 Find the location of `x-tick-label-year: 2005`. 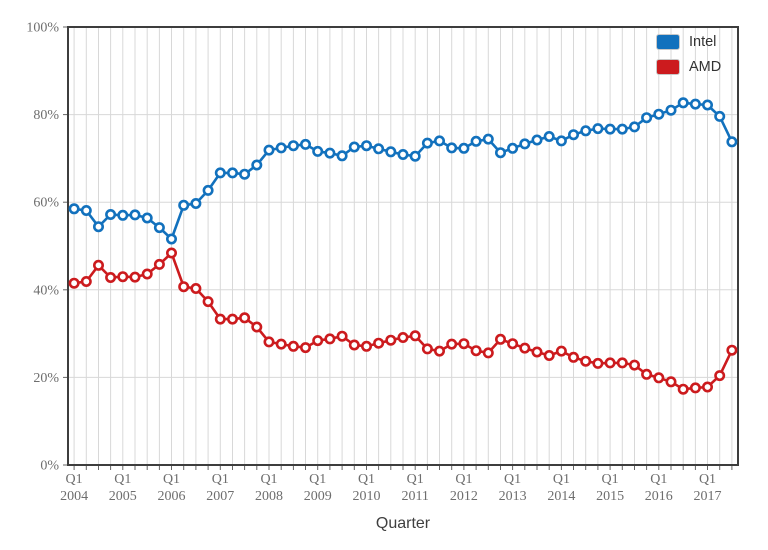

x-tick-label-year: 2005 is located at coordinates (123, 496).